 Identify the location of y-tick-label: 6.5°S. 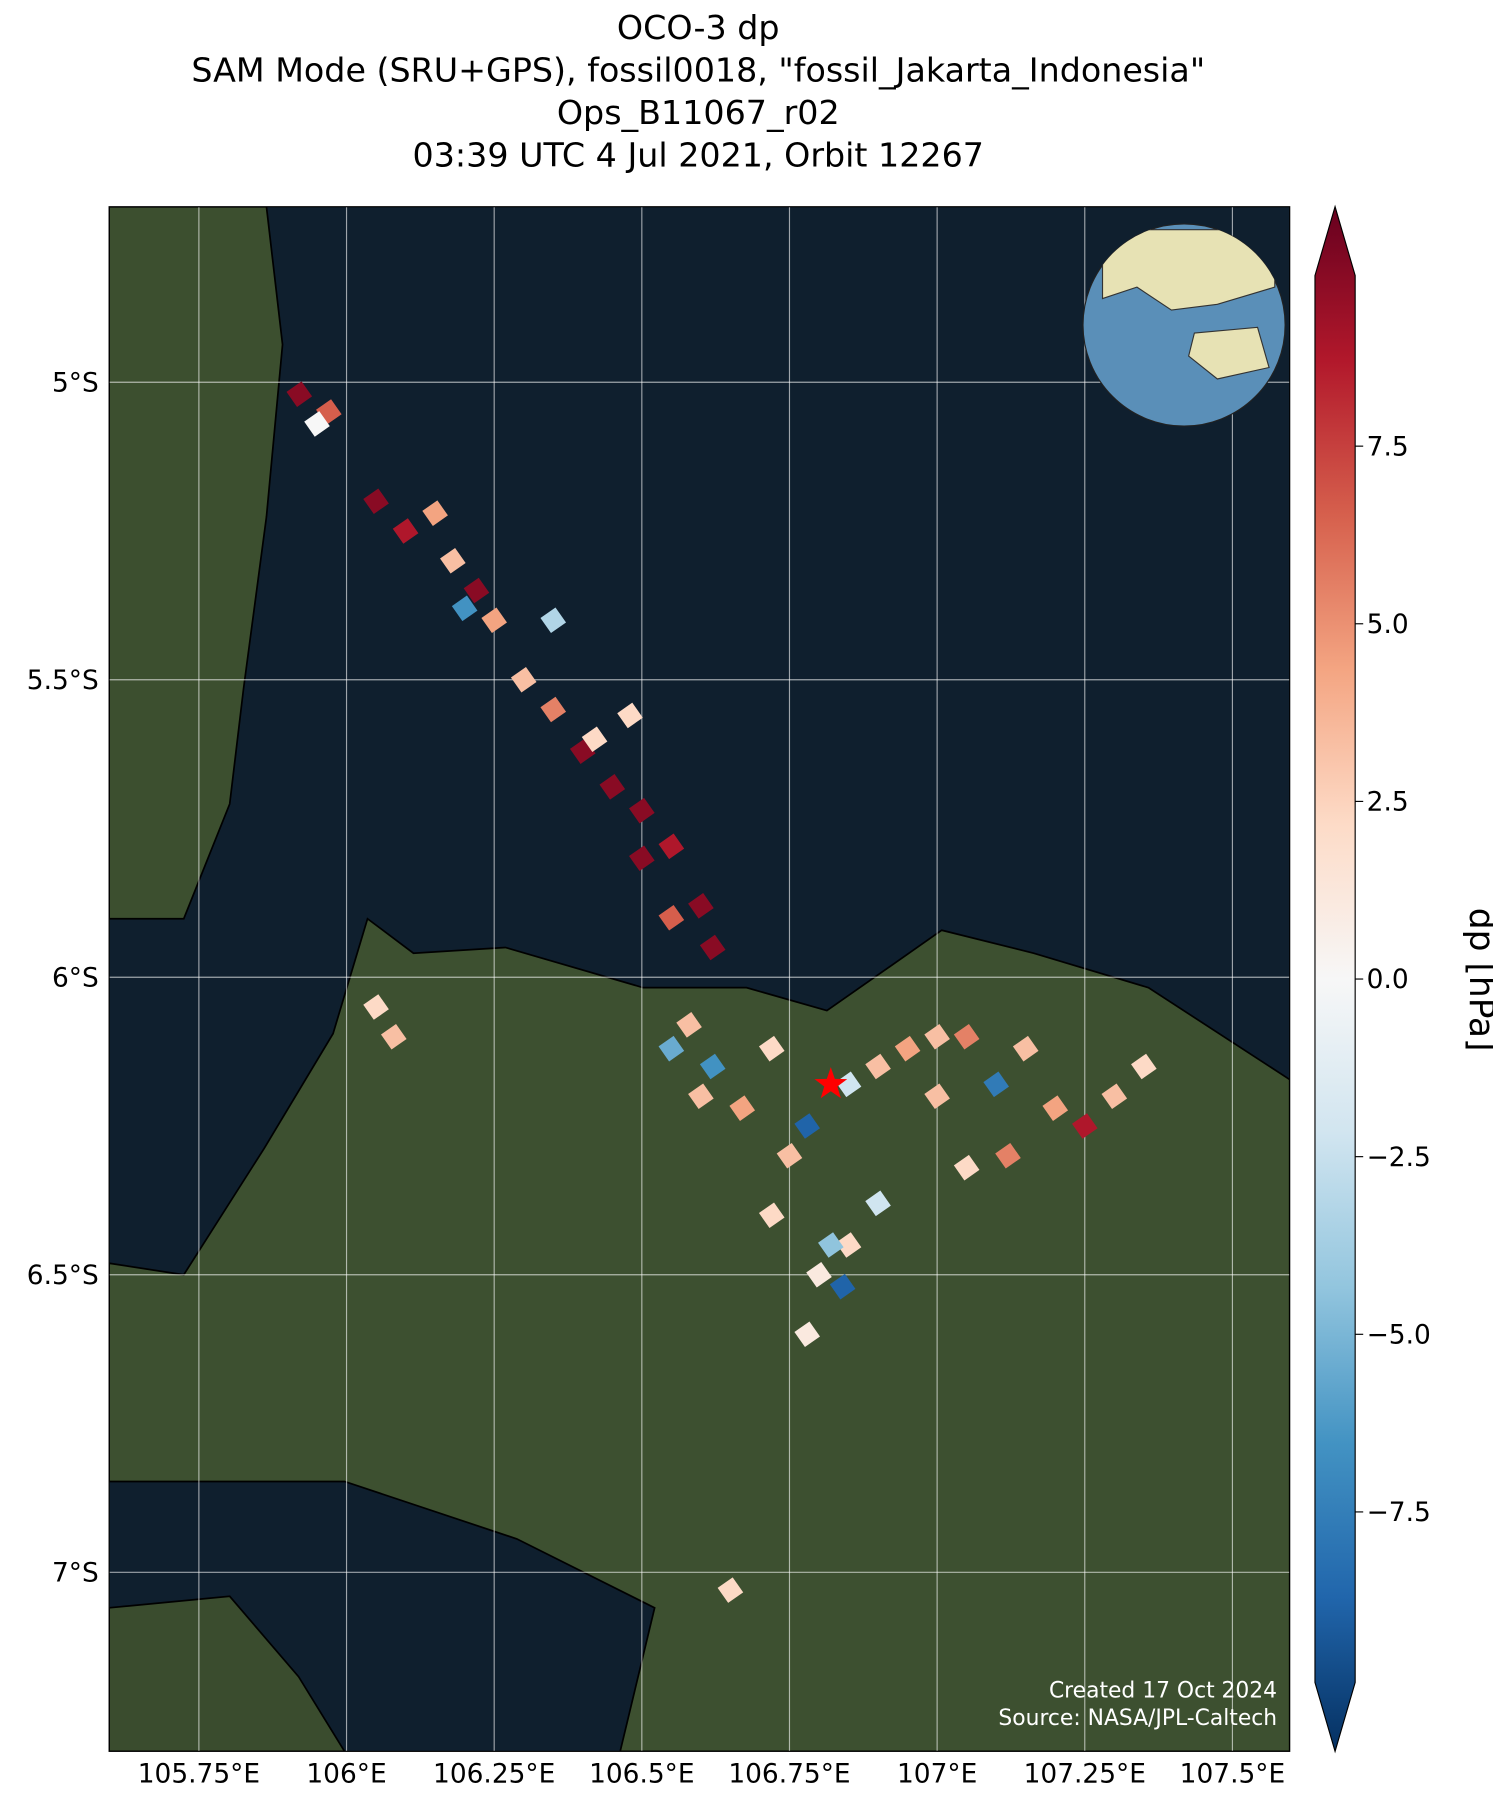
(63, 1275).